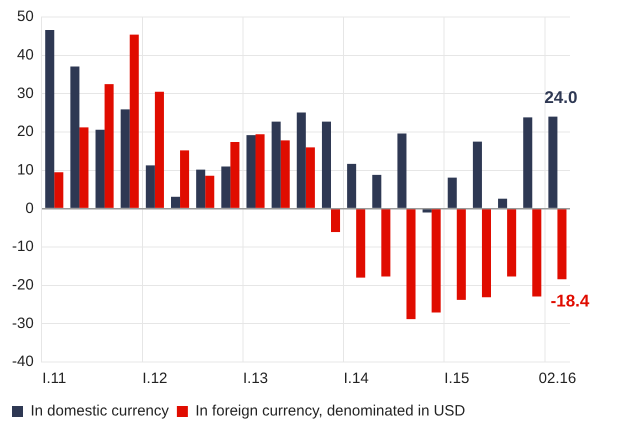  I want to click on x-tick-label: I.11, so click(54, 379).